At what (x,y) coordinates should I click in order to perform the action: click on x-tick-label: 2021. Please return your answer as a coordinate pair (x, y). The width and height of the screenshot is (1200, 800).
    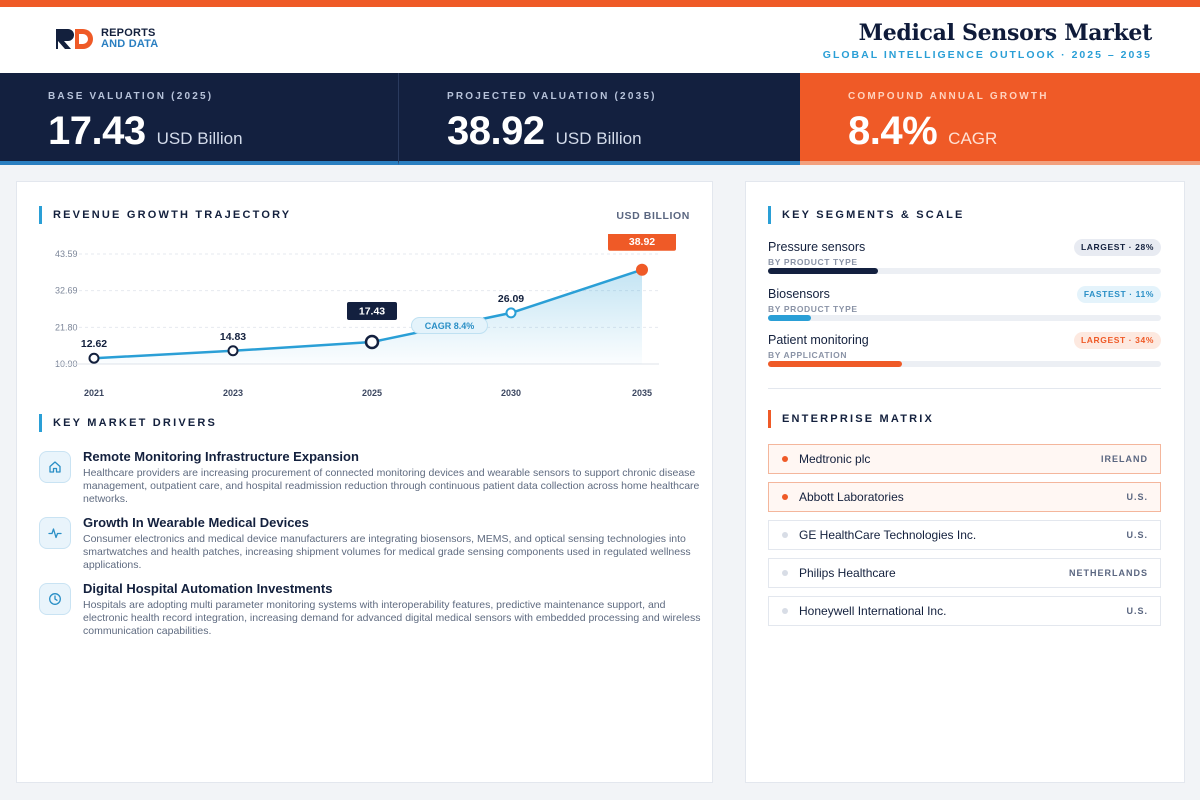
    Looking at the image, I should click on (94, 393).